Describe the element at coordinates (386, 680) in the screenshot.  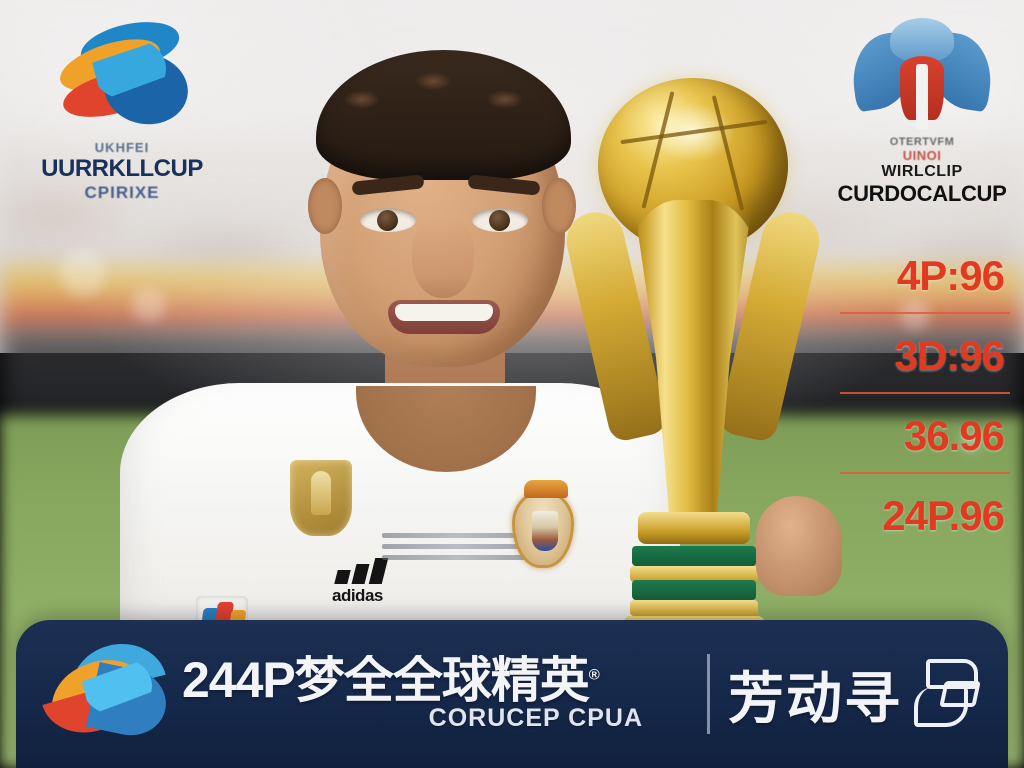
I see `banner-main-title-text: 244P梦全全球精英` at that location.